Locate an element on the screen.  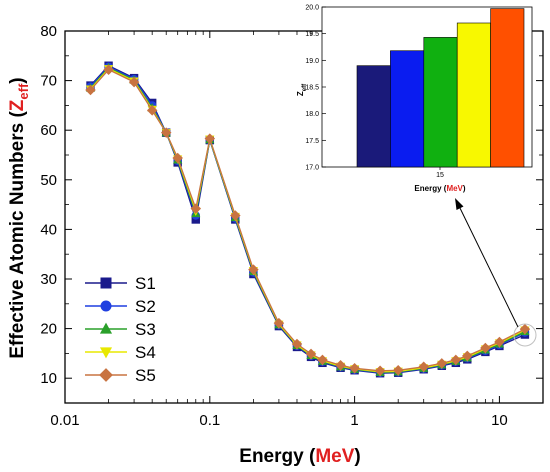
y-tick-label: 60 is located at coordinates (48, 130).